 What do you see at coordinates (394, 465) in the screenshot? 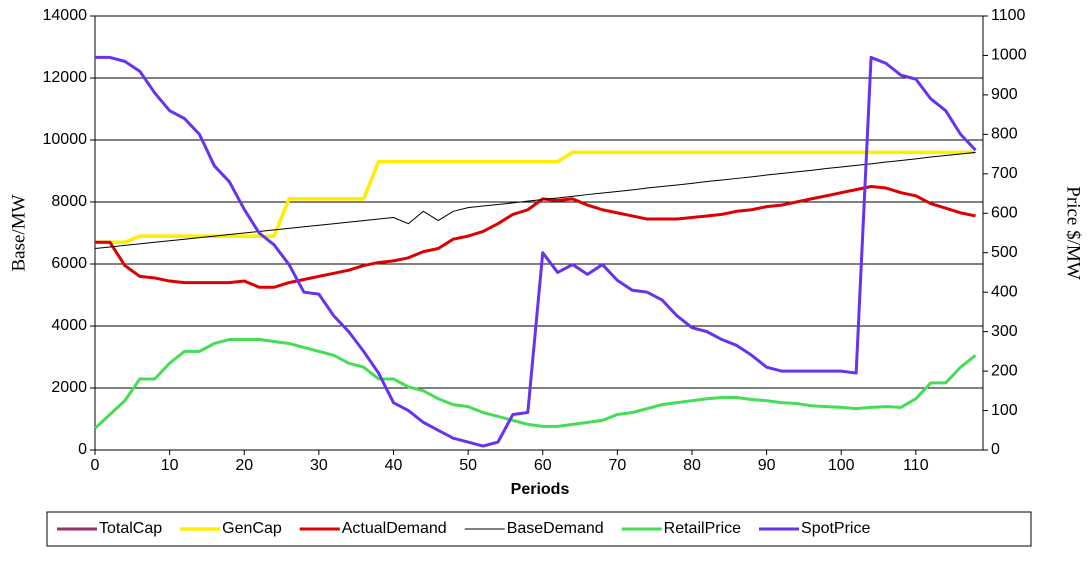
I see `x-tick-label: 40` at bounding box center [394, 465].